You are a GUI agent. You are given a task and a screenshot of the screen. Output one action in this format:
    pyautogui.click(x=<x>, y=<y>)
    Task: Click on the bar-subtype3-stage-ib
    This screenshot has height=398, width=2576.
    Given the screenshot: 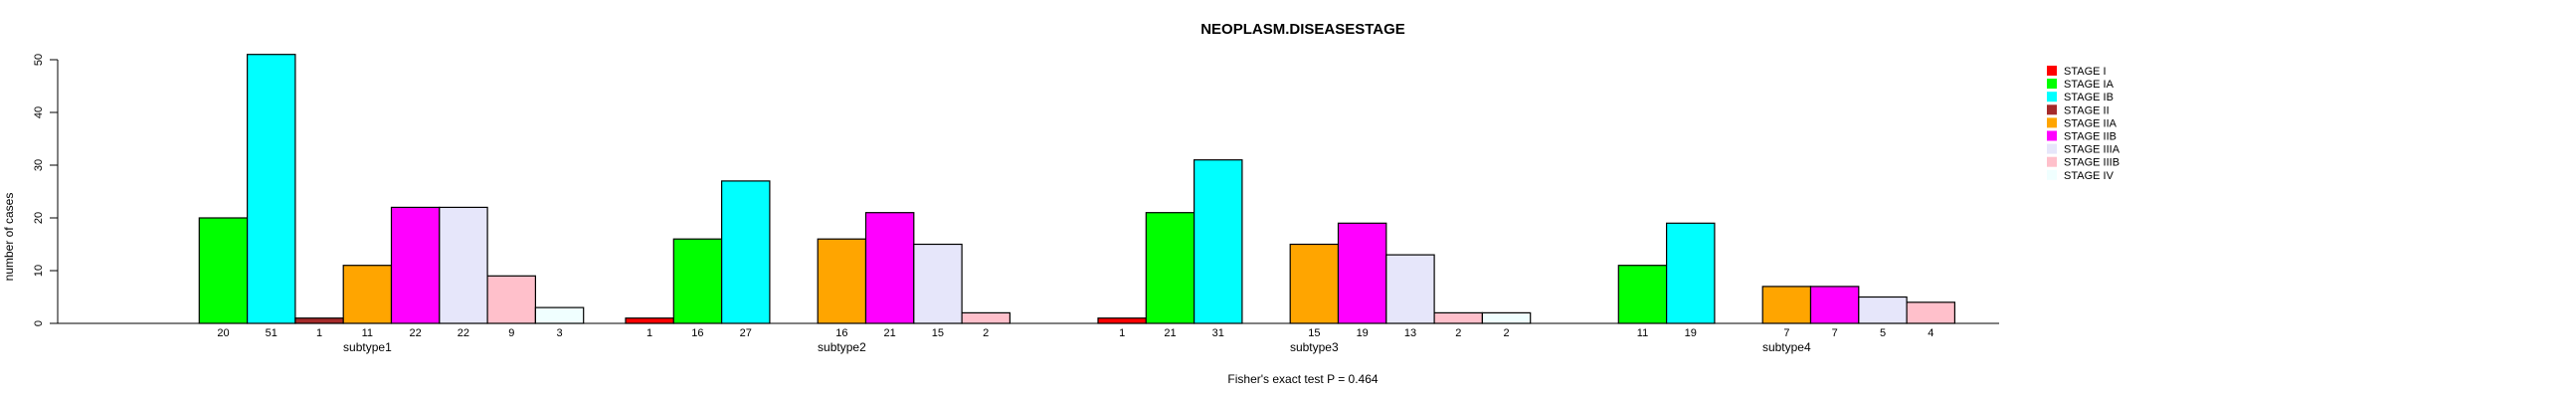 What is the action you would take?
    pyautogui.click(x=1218, y=241)
    